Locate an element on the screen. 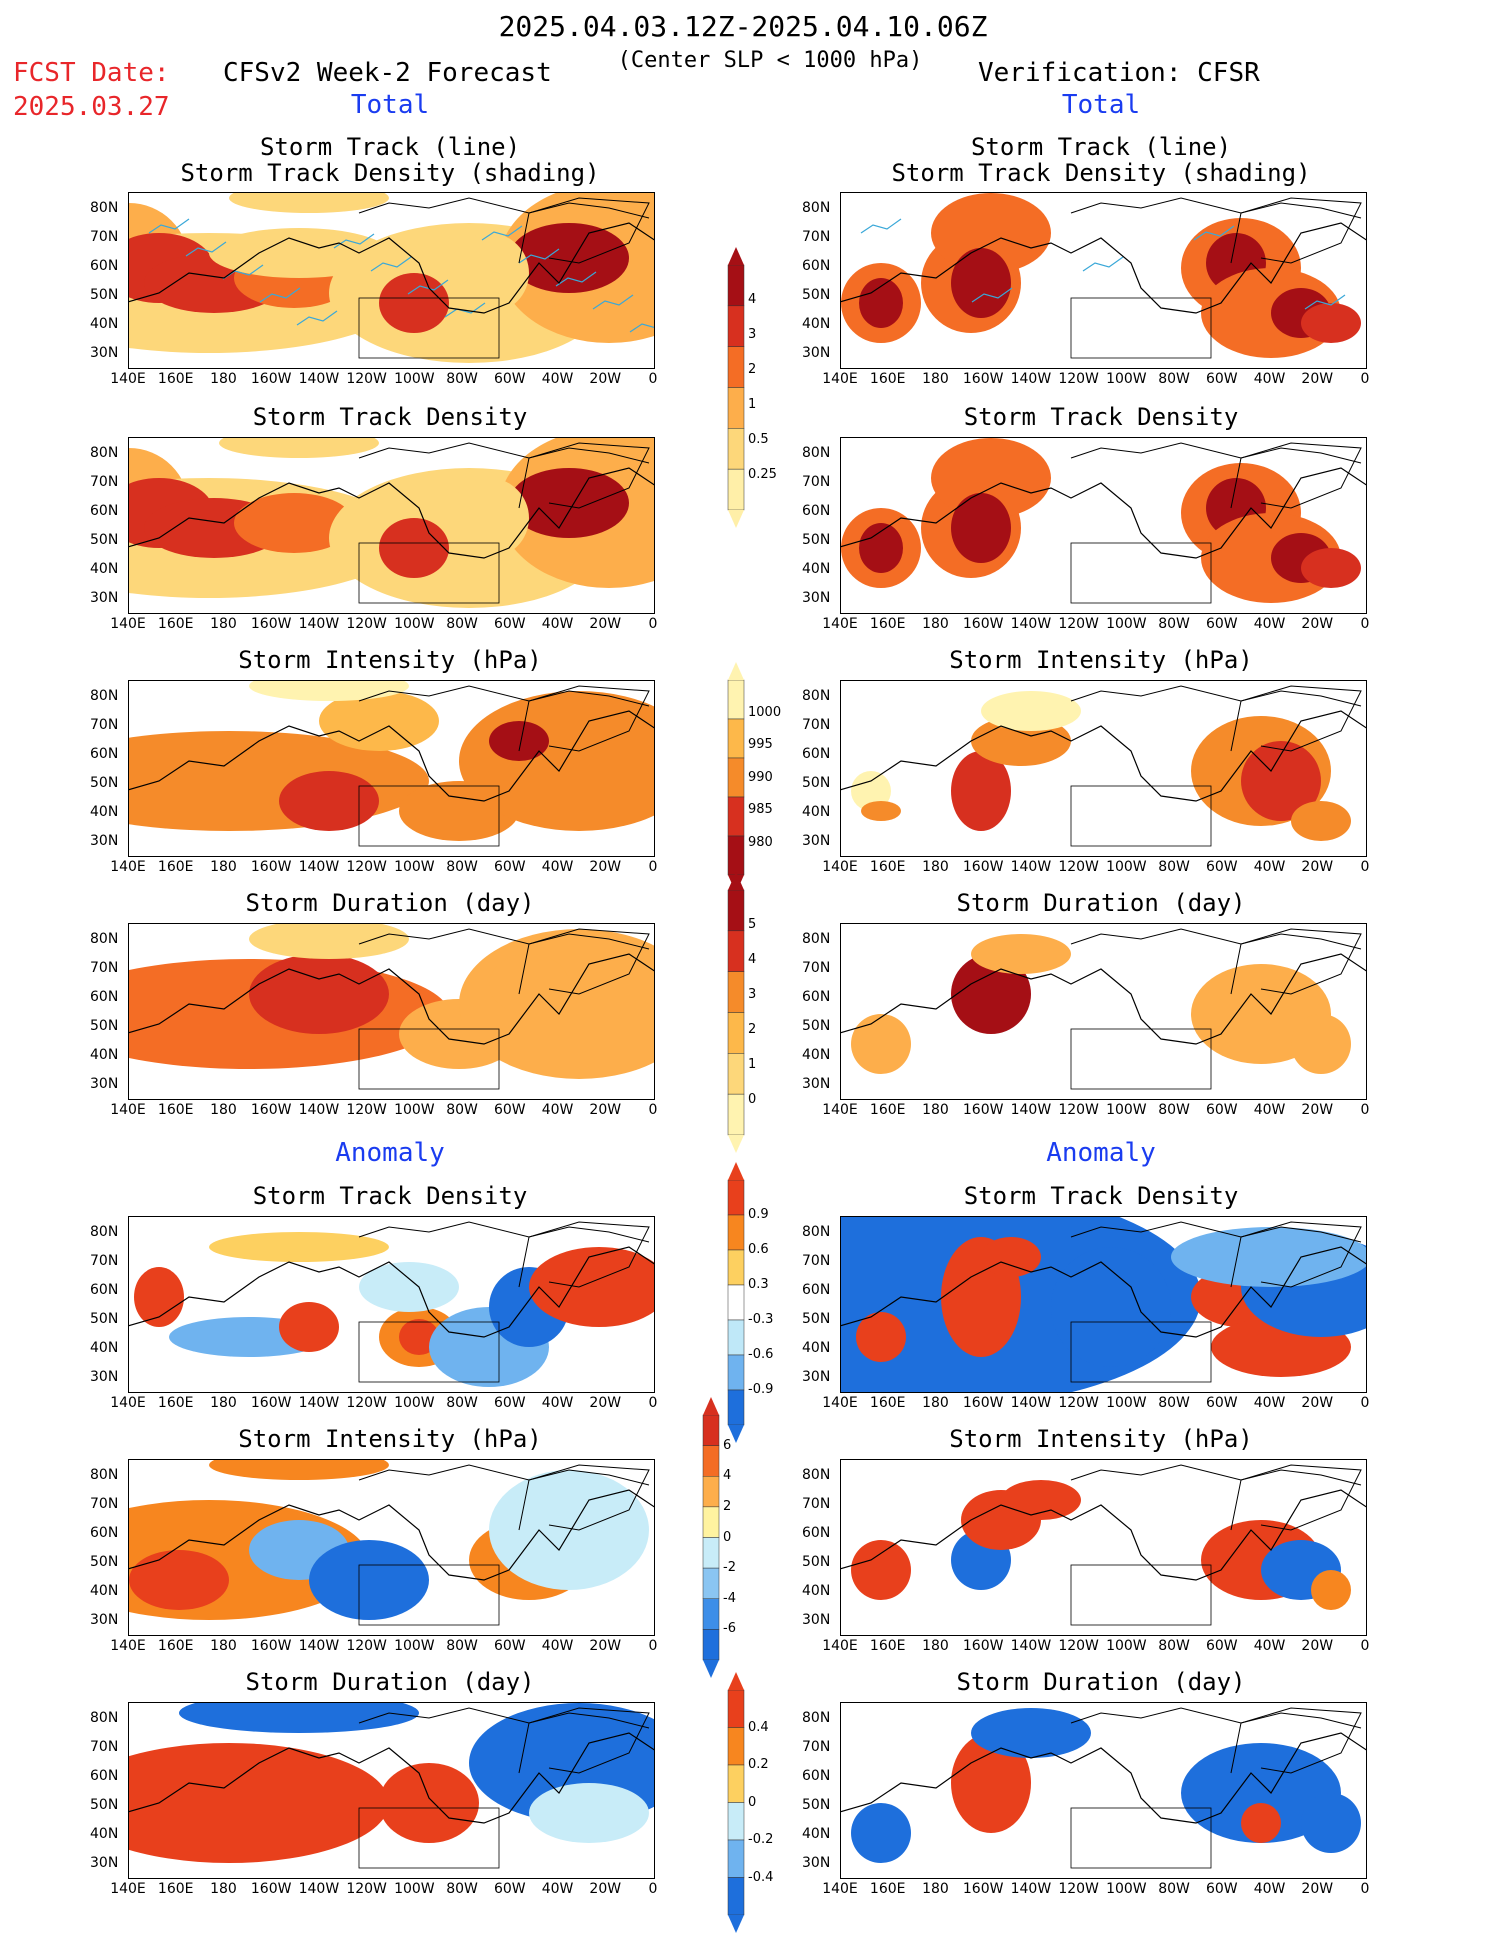 The width and height of the screenshot is (1487, 1935). fcst-anom-density-svg is located at coordinates (391, 1304).